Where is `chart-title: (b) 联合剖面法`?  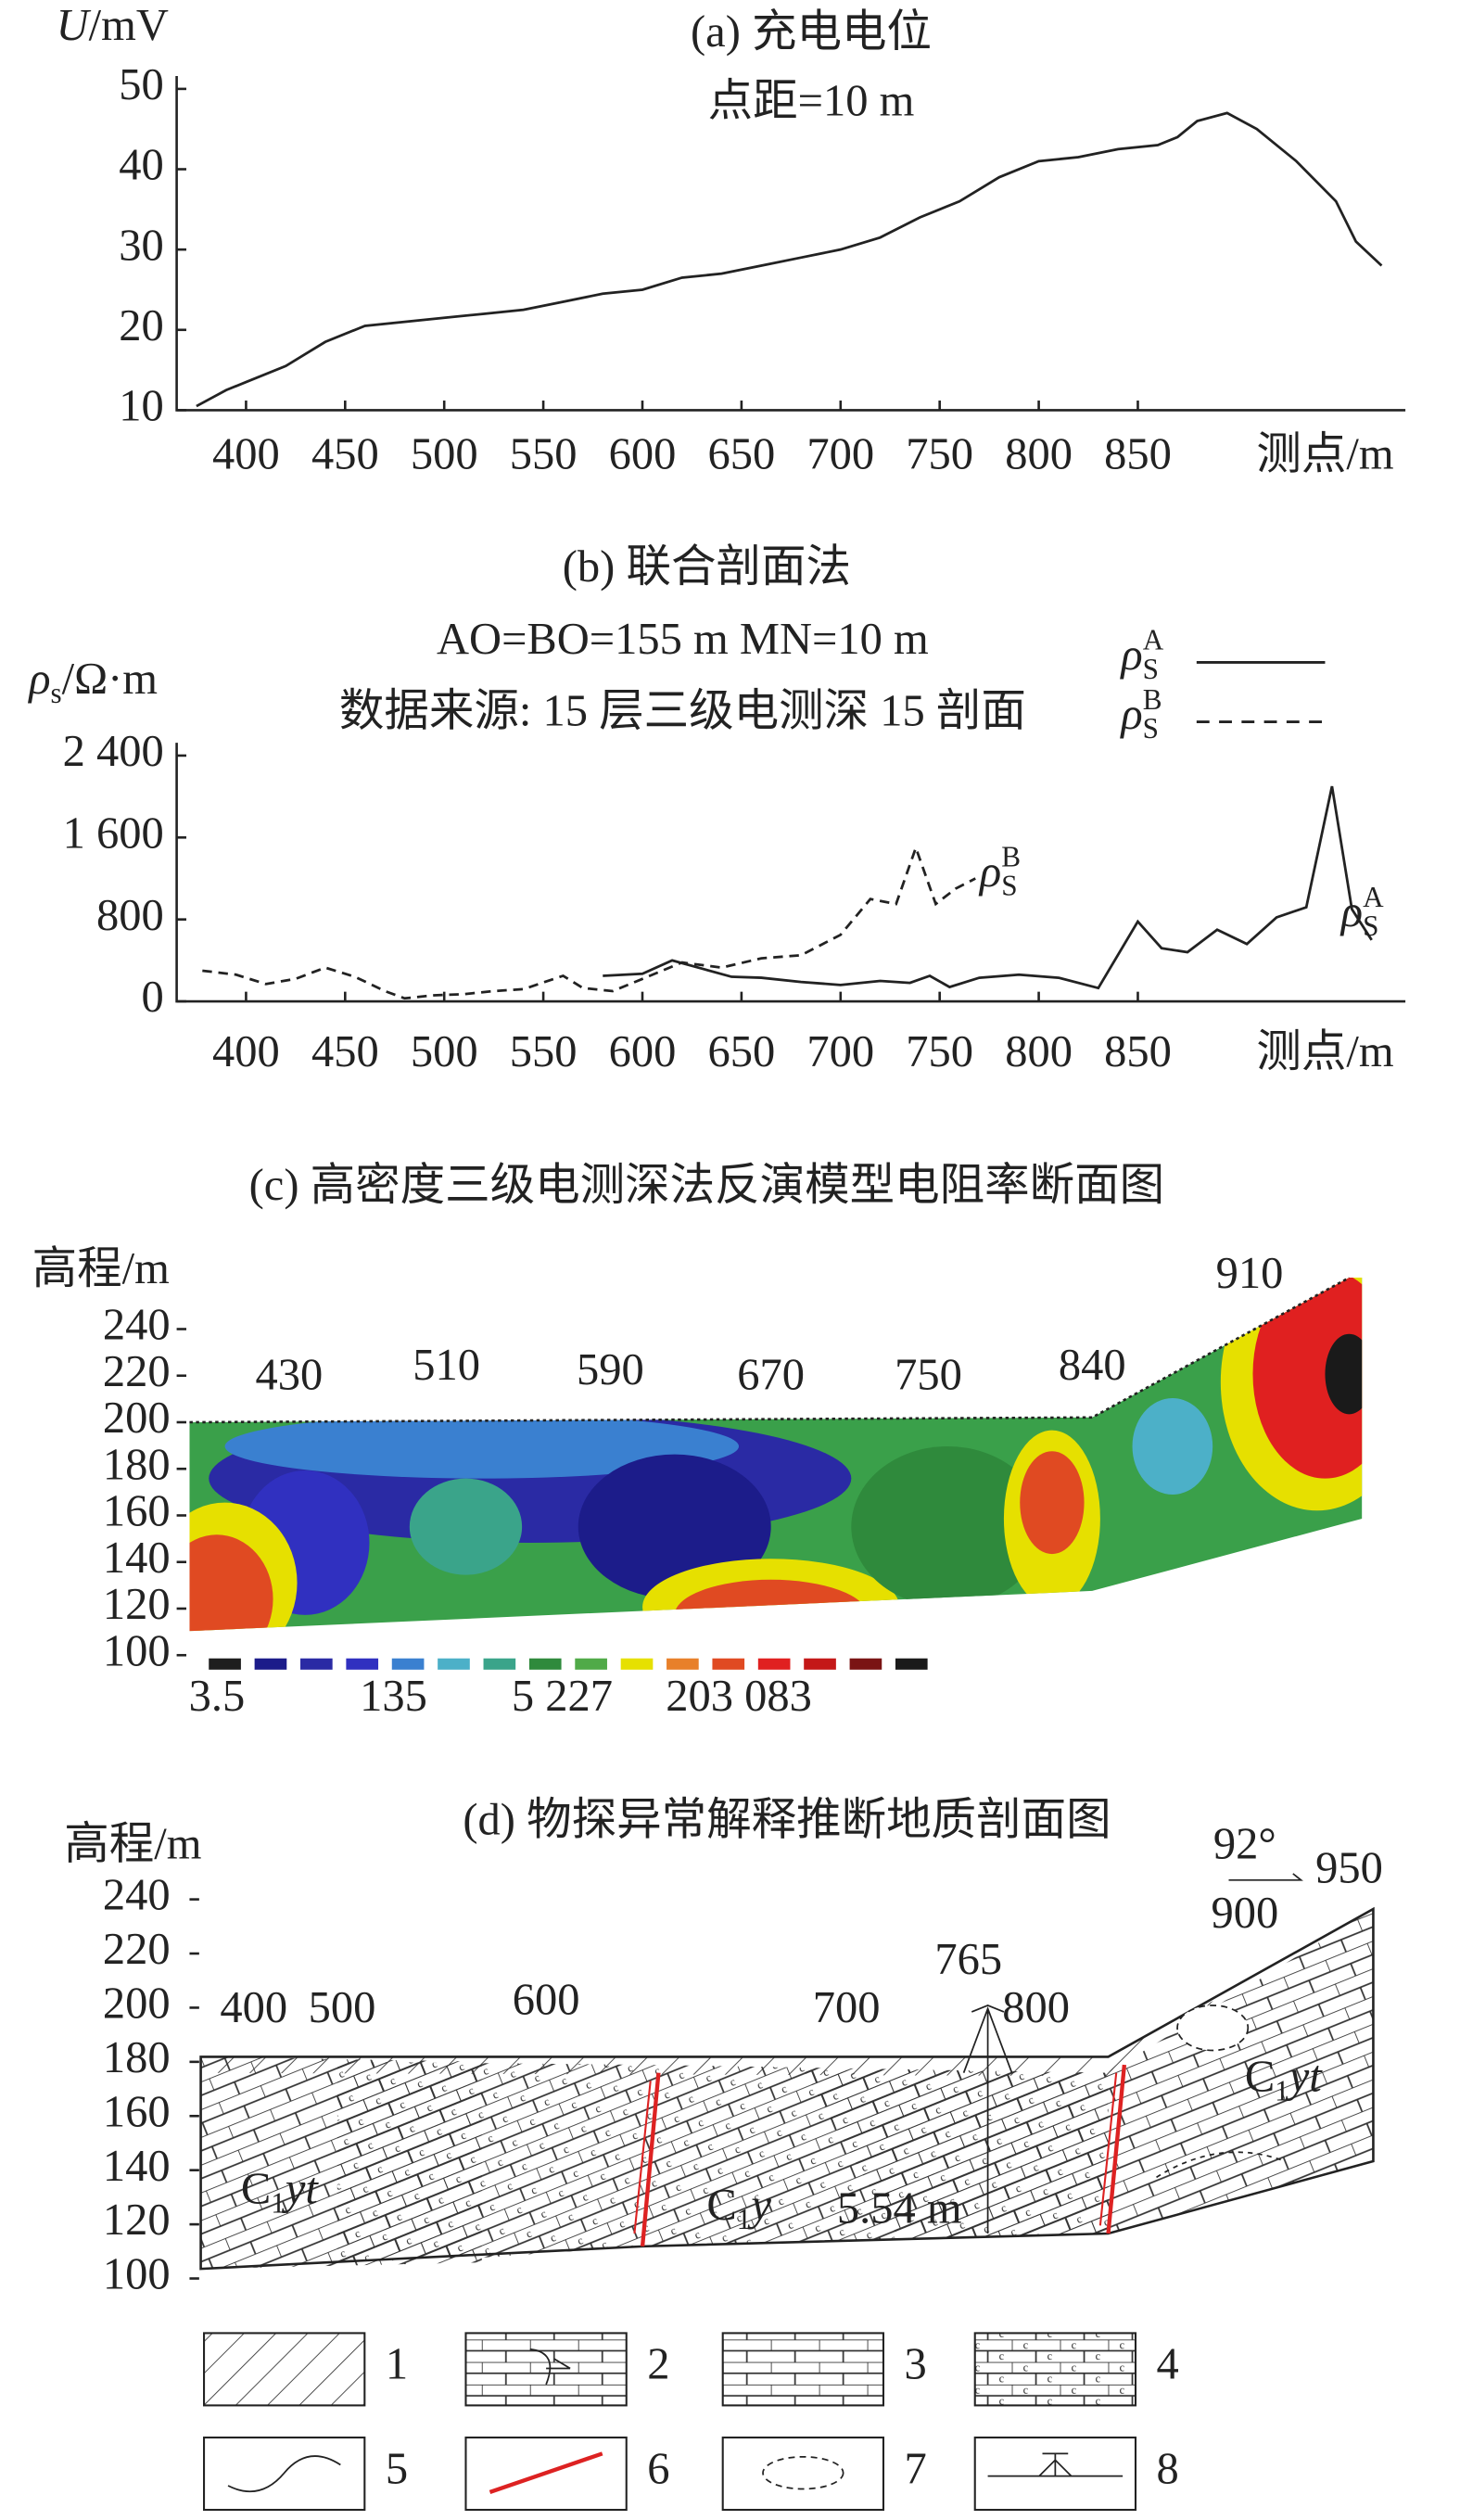
chart-title: (b) 联合剖面法 is located at coordinates (707, 567).